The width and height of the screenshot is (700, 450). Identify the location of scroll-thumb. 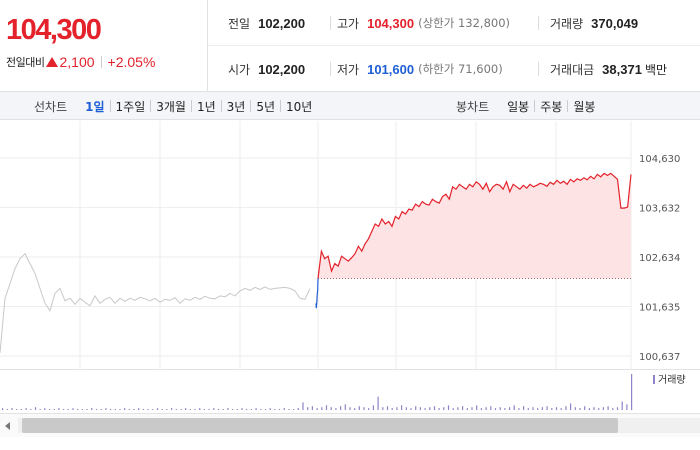
(320, 425).